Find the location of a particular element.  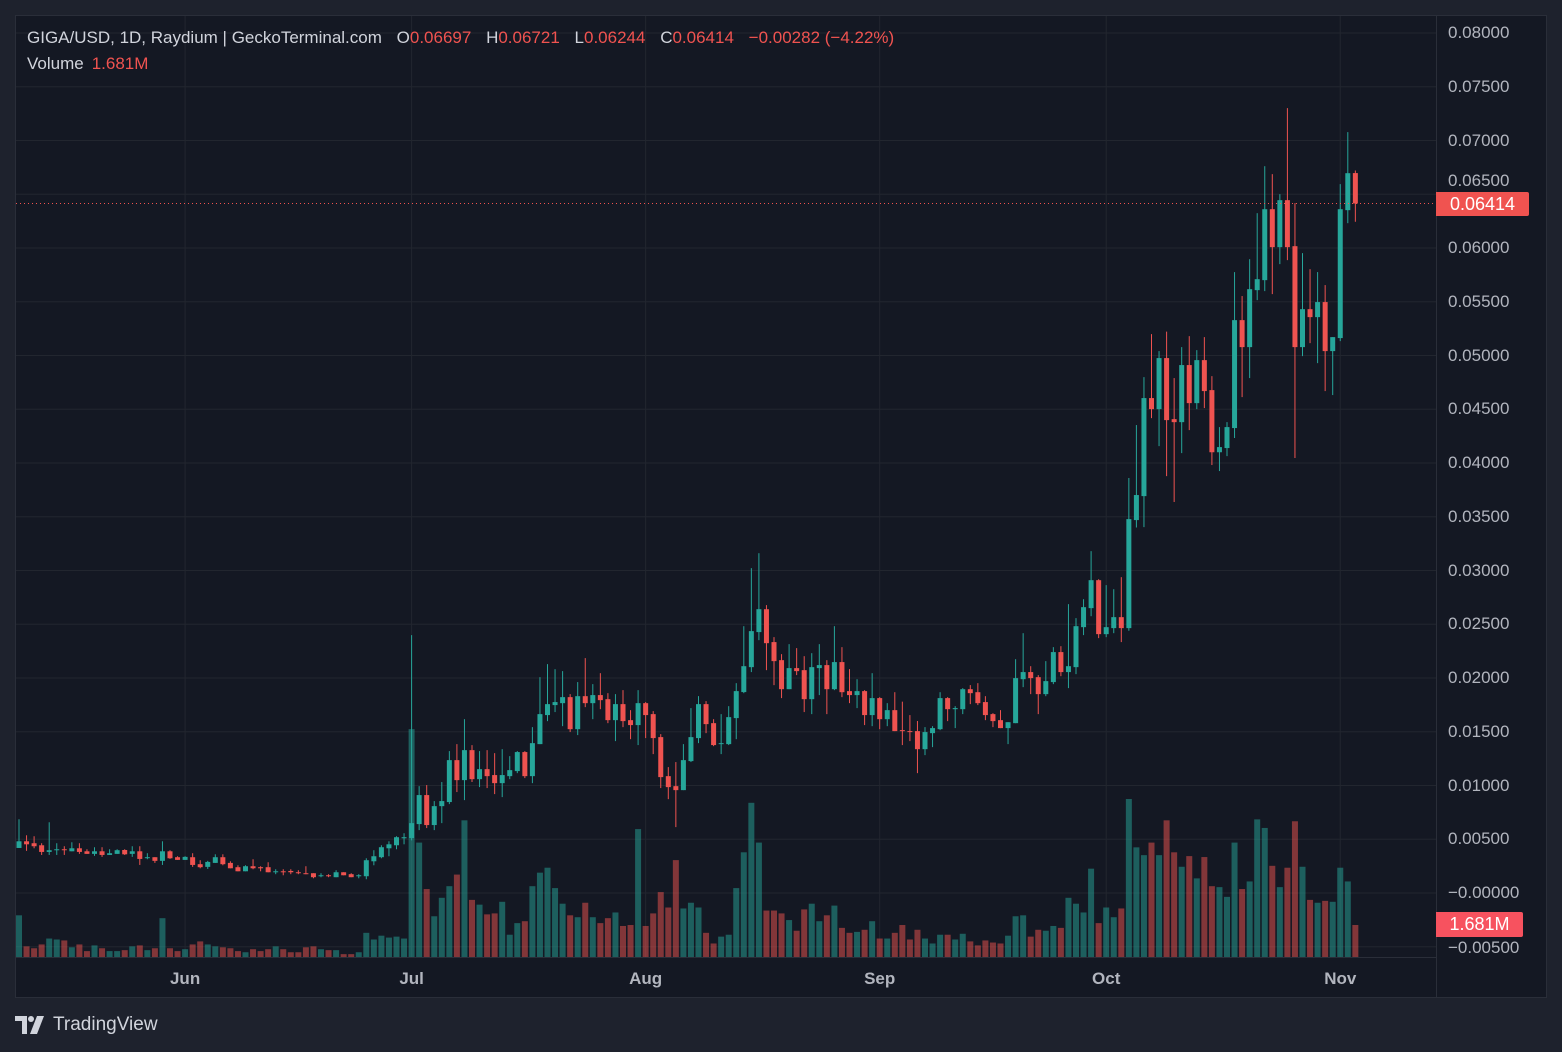

price-axis is located at coordinates (1491, 506).